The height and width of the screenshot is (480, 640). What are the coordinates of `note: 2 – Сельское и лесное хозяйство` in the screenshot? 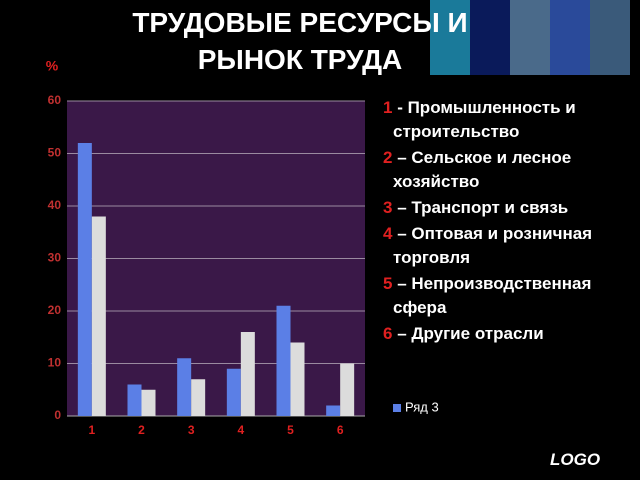 It's located at (508, 170).